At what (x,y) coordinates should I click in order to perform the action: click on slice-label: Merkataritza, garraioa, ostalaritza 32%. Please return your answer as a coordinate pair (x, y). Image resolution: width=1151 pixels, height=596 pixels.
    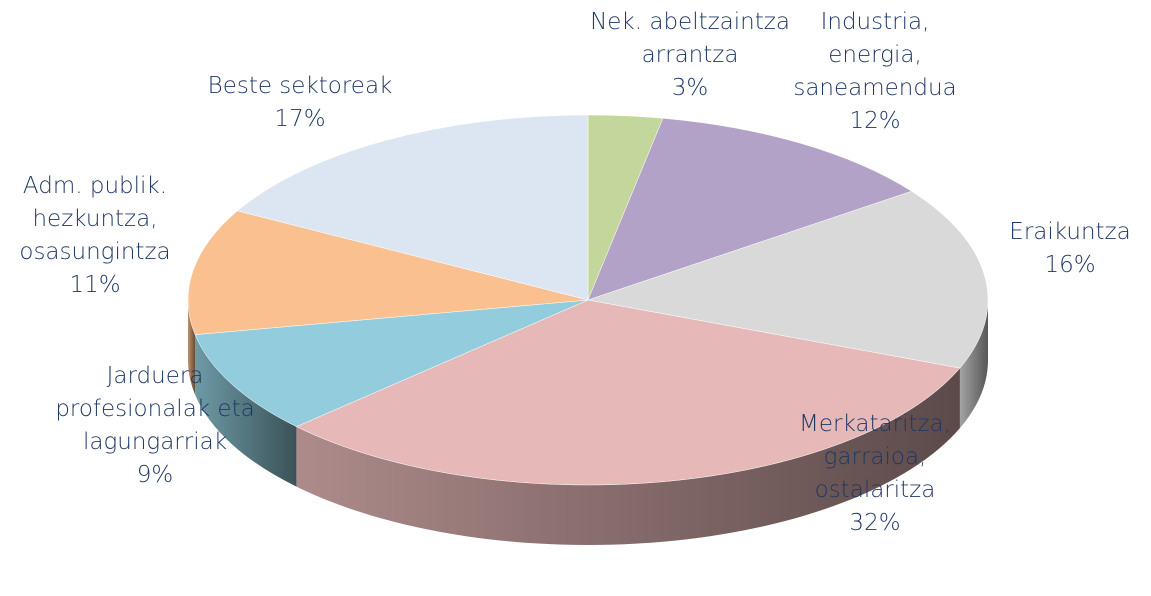
    Looking at the image, I should click on (875, 474).